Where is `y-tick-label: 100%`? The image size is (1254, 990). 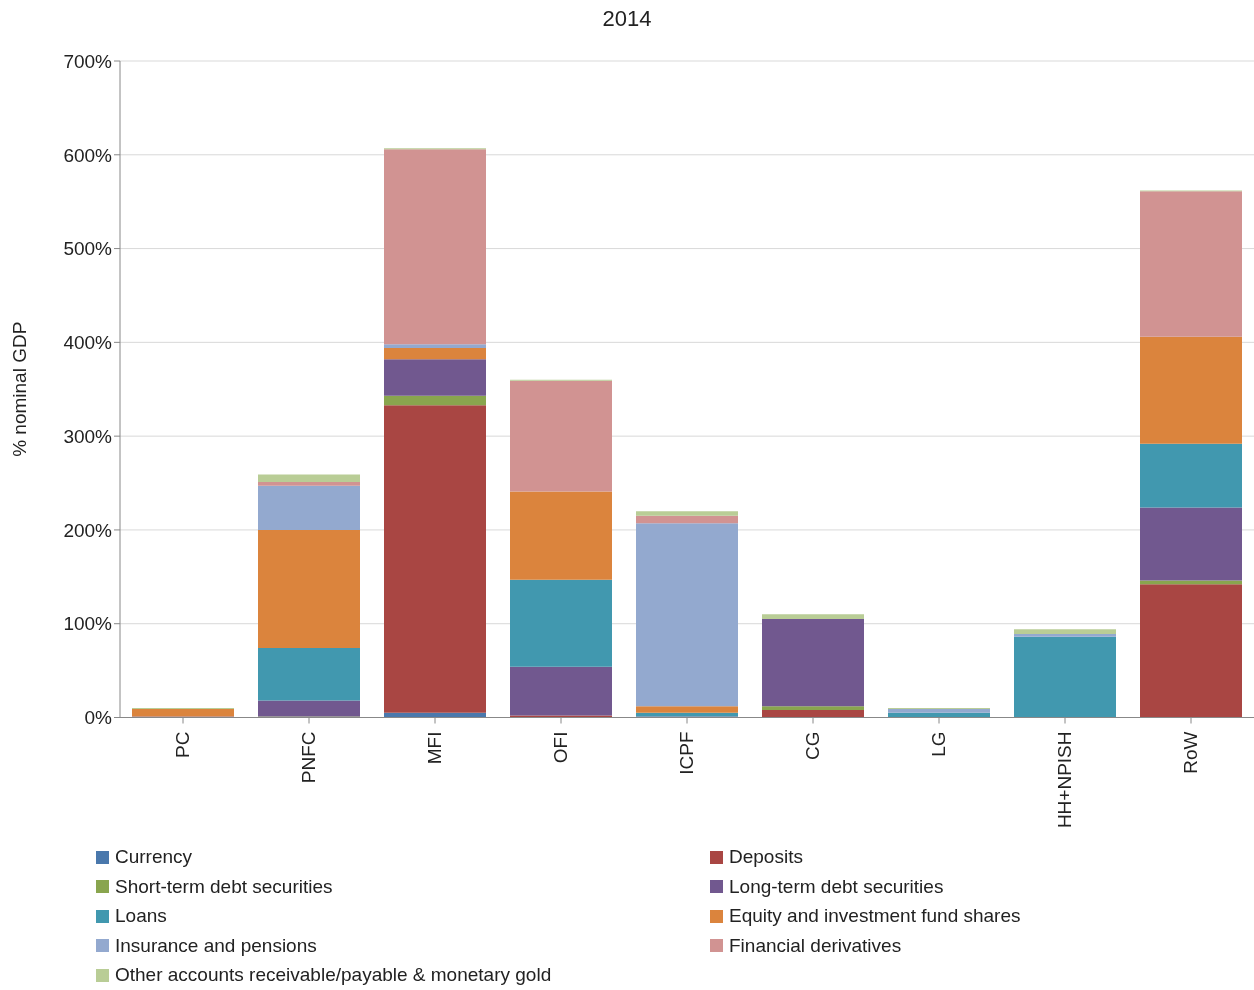
y-tick-label: 100% is located at coordinates (88, 624).